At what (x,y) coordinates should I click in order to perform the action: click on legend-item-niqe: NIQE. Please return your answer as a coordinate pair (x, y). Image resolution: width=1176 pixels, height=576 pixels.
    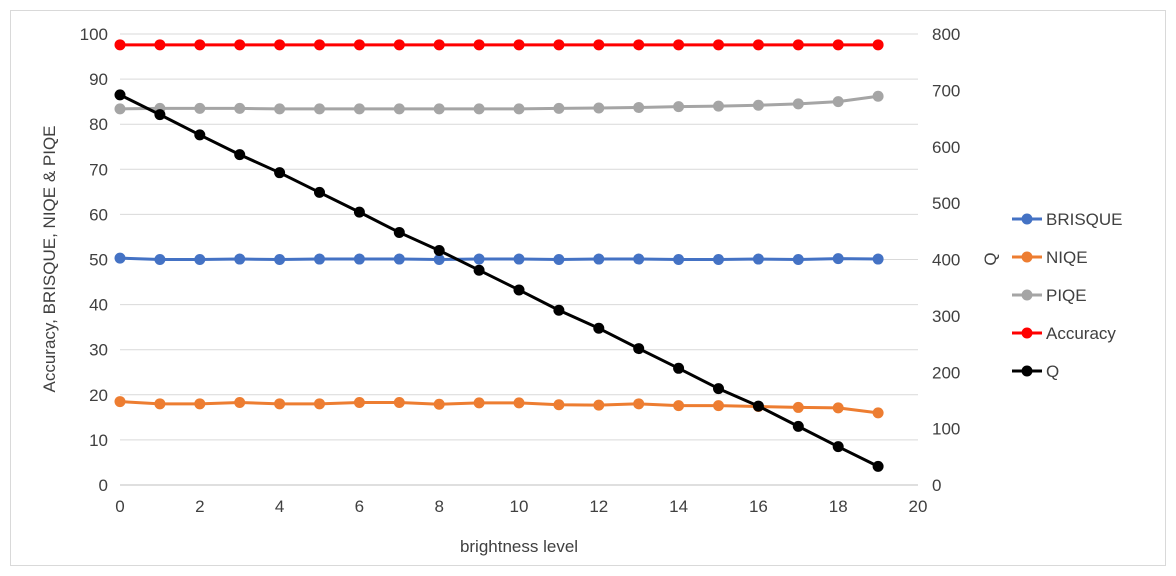
    Looking at the image, I should click on (1050, 257).